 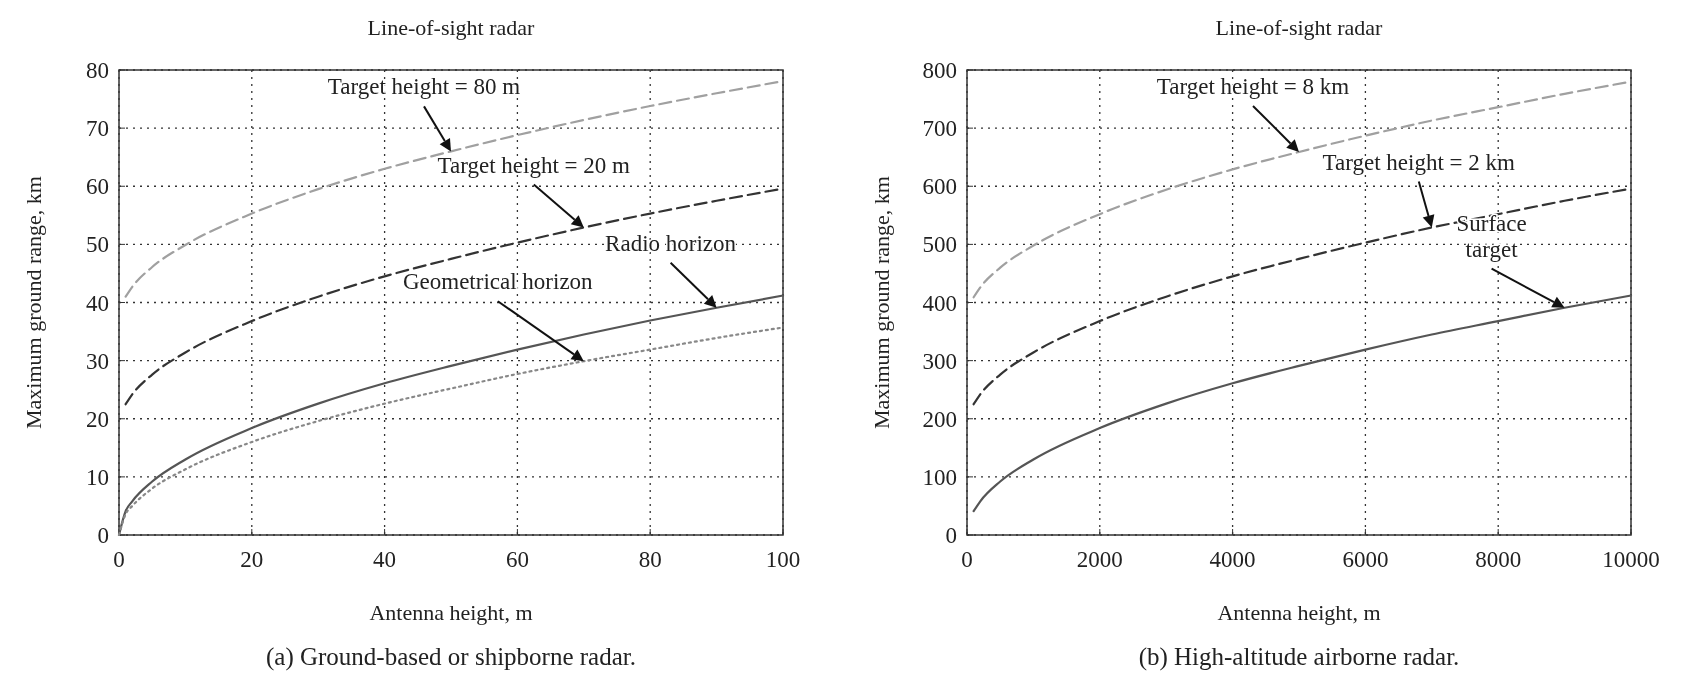 What do you see at coordinates (517, 559) in the screenshot?
I see `x-tick-label: 60` at bounding box center [517, 559].